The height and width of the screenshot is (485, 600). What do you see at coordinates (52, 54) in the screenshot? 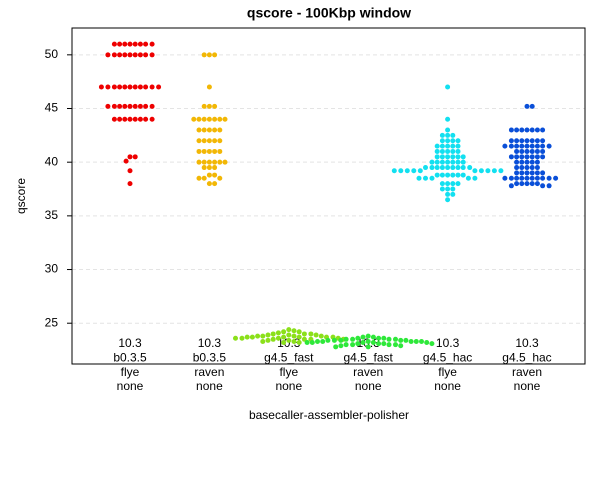
I see `y-tick-label: 50` at bounding box center [52, 54].